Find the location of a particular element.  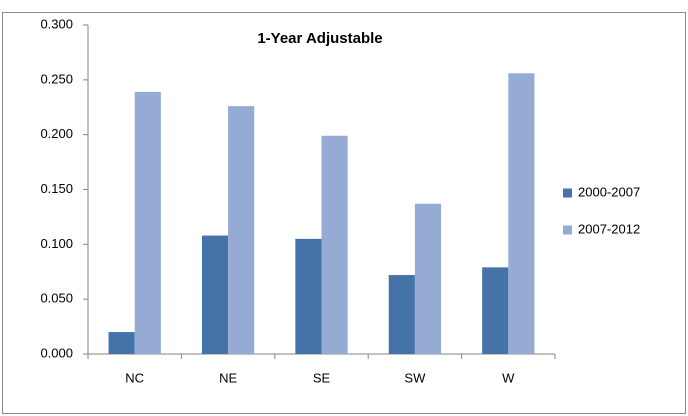

y-tick-label: 0.250 is located at coordinates (56, 78).